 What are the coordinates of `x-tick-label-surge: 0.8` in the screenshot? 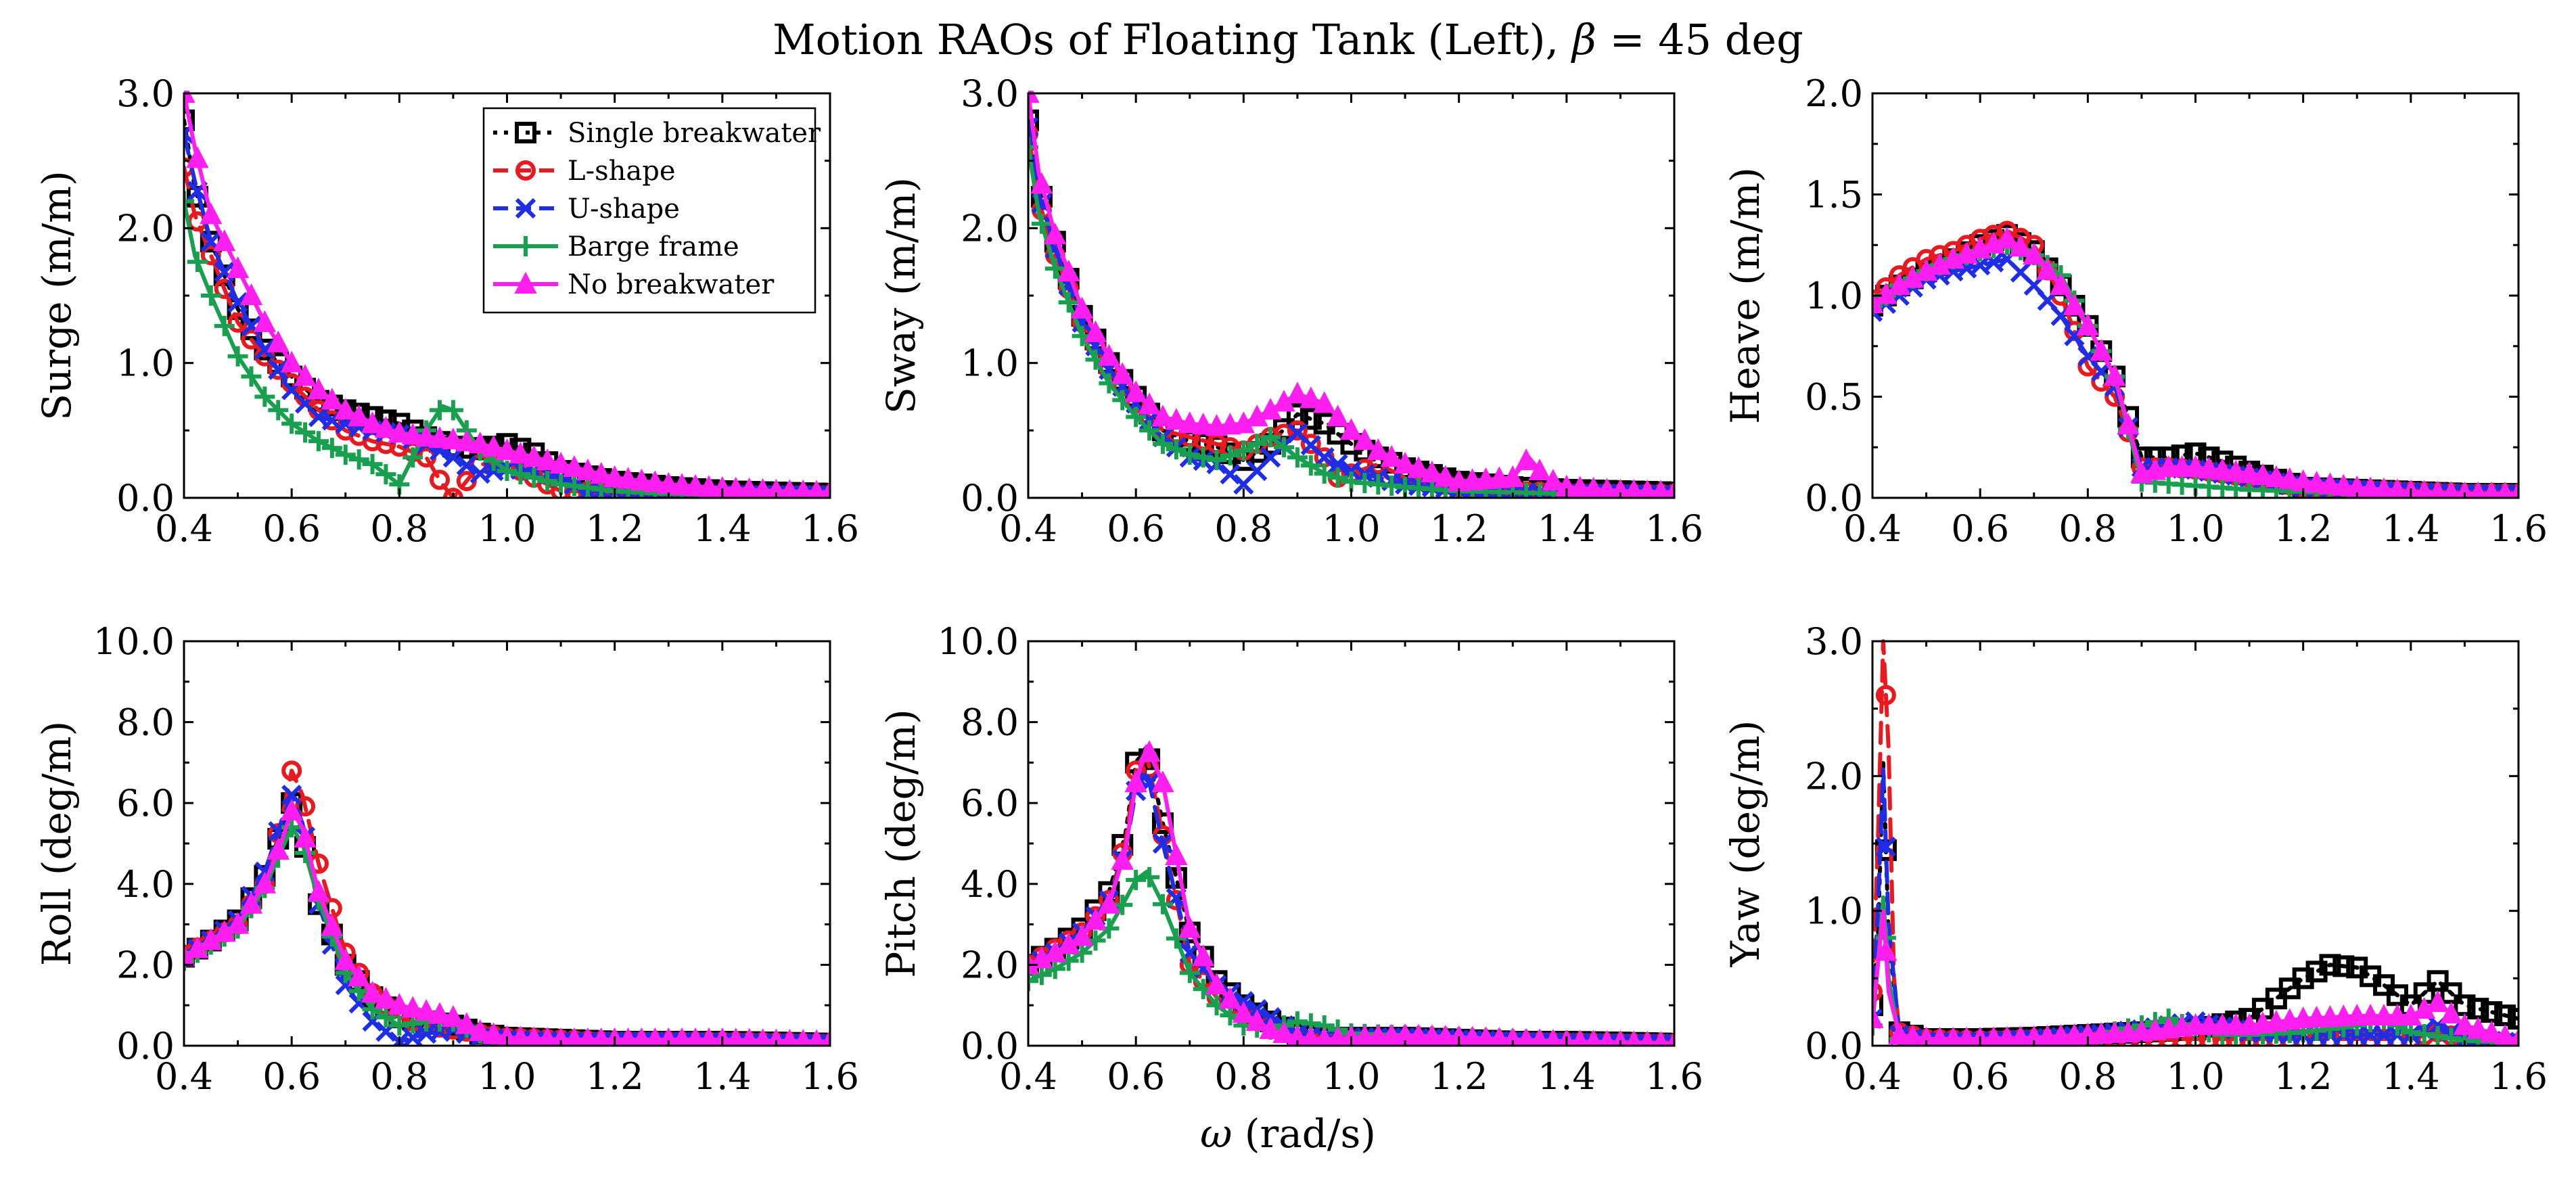 It's located at (399, 528).